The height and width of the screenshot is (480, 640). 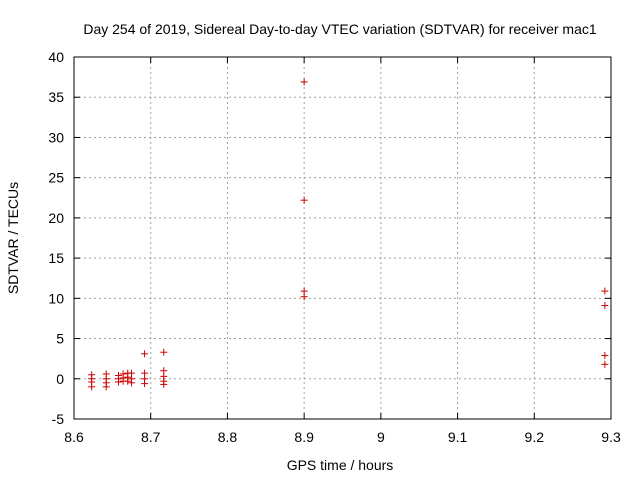 What do you see at coordinates (60, 339) in the screenshot?
I see `y-tick-label: 5` at bounding box center [60, 339].